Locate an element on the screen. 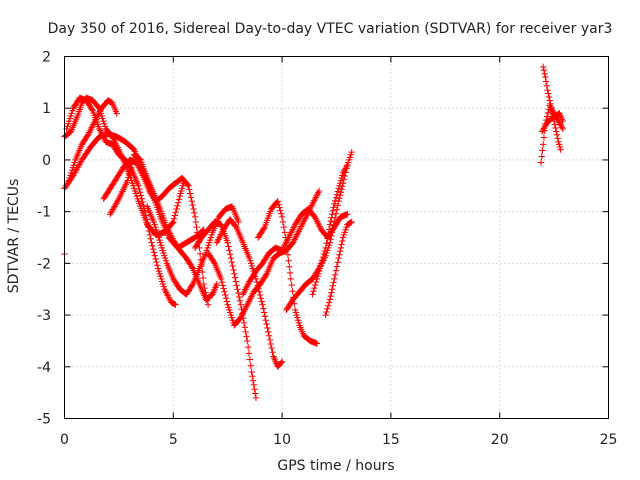  series-sat-m is located at coordinates (319, 231).